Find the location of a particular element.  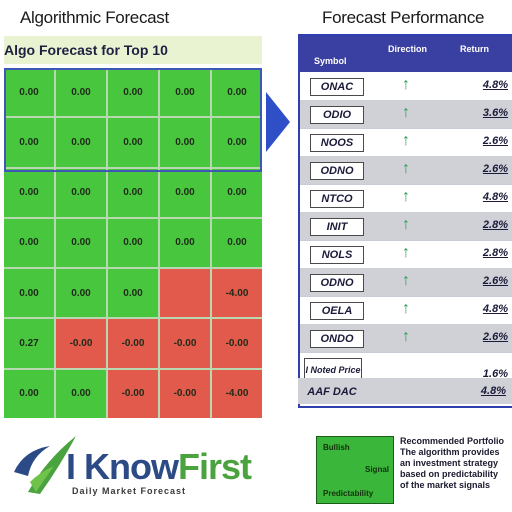

forecast-title: Algorithmic Forecast is located at coordinates (94, 17).